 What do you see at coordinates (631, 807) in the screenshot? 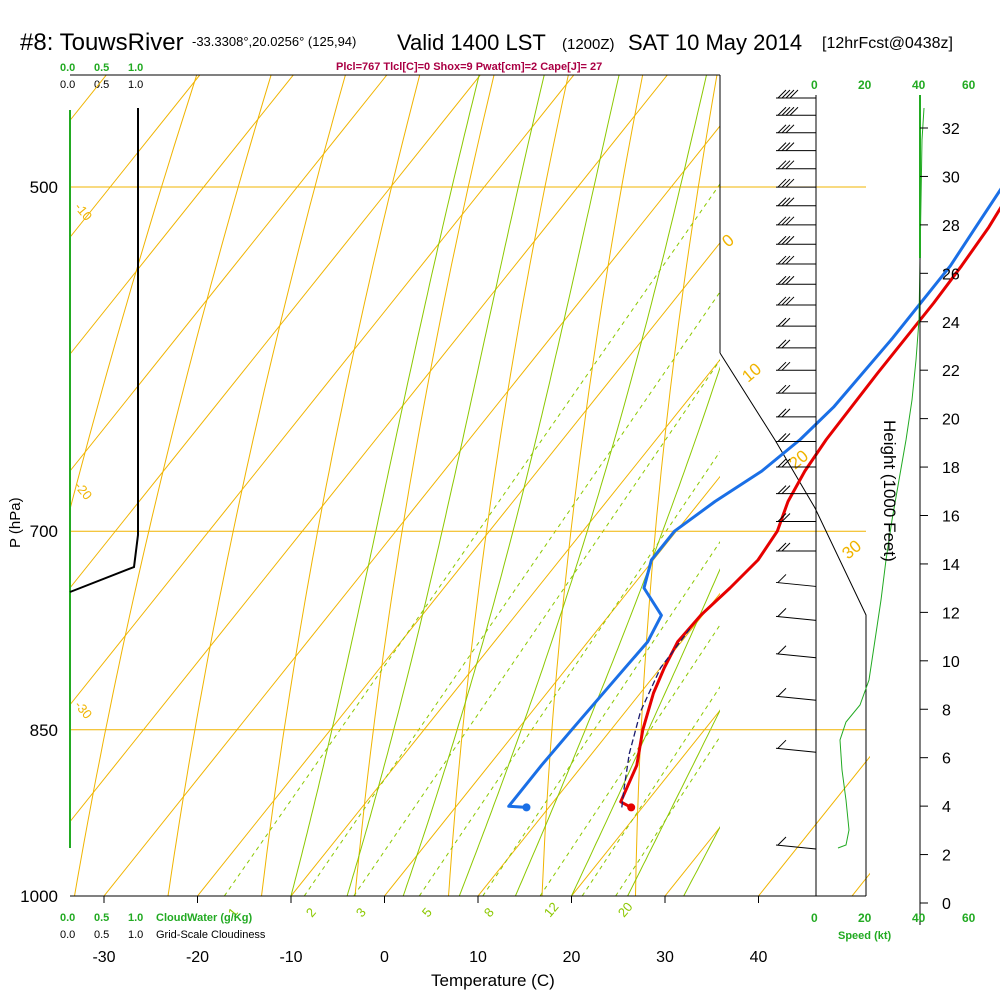
I see `surface-temperature-marker` at bounding box center [631, 807].